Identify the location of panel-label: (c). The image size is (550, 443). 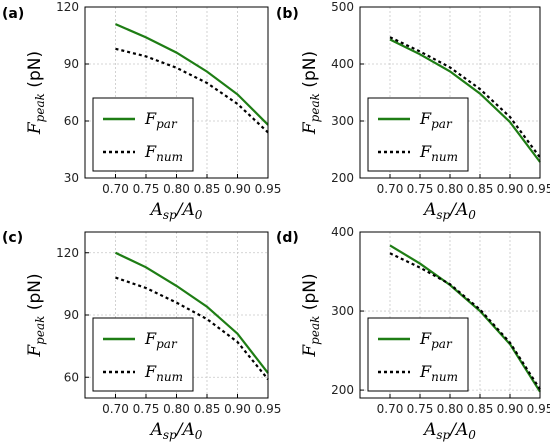
(12, 238).